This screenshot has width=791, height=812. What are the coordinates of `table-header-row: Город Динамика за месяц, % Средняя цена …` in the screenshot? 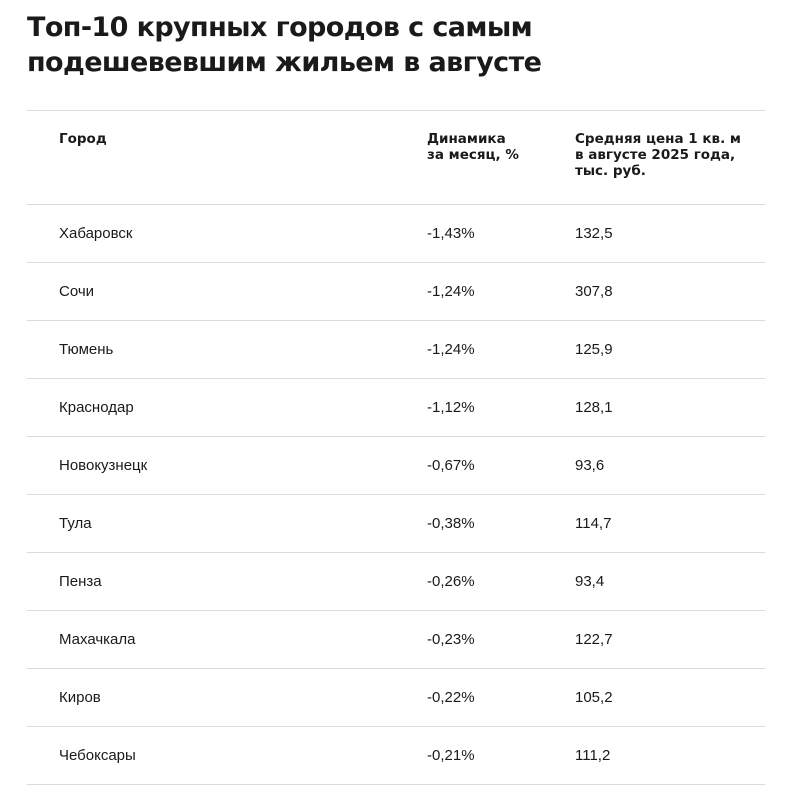 It's located at (396, 158).